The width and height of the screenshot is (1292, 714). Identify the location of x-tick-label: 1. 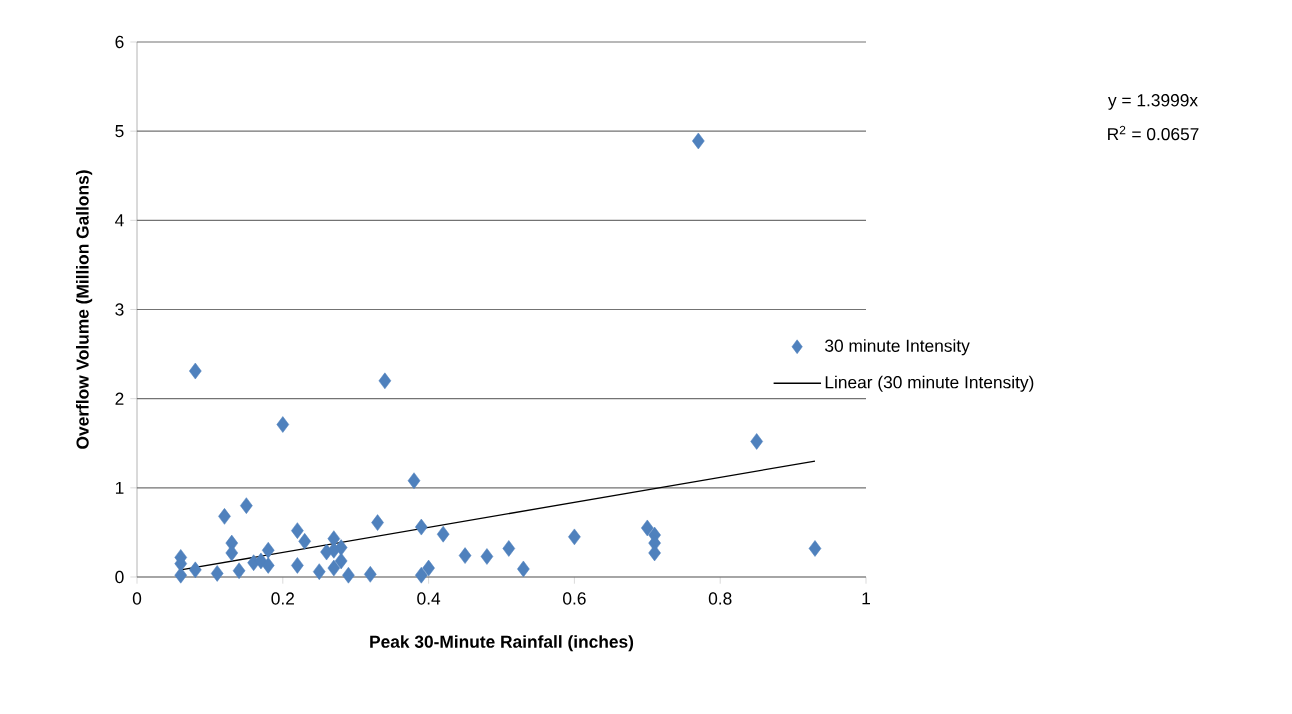
(866, 598).